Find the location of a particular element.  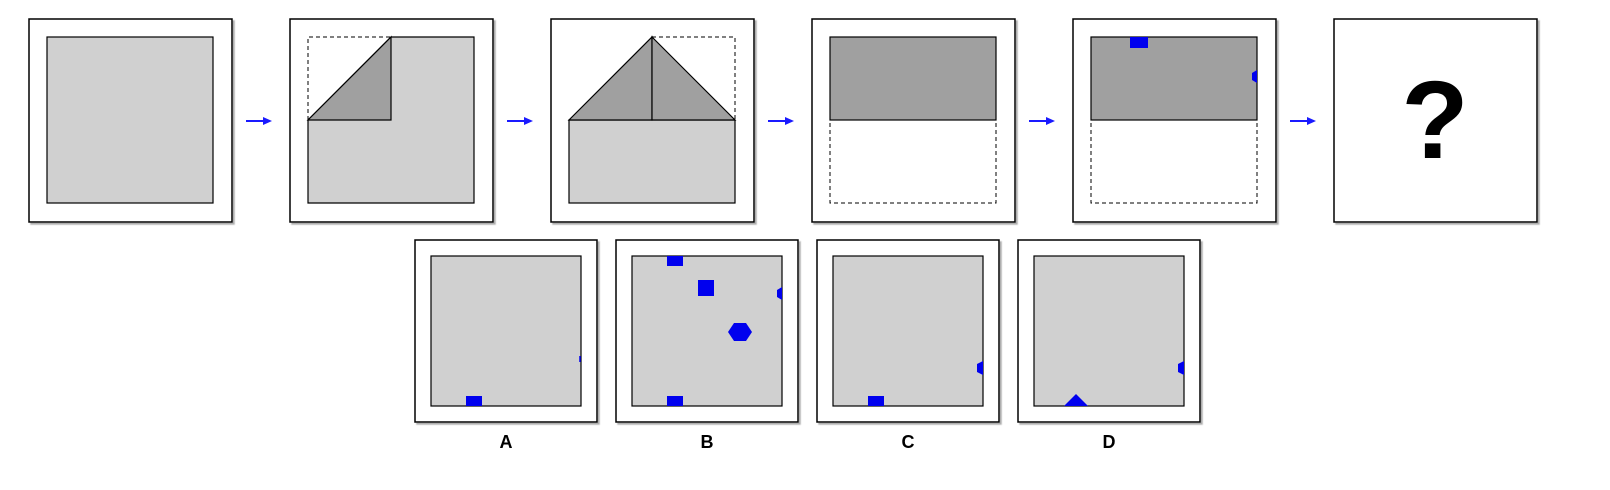

paper-remaining is located at coordinates (652, 161).